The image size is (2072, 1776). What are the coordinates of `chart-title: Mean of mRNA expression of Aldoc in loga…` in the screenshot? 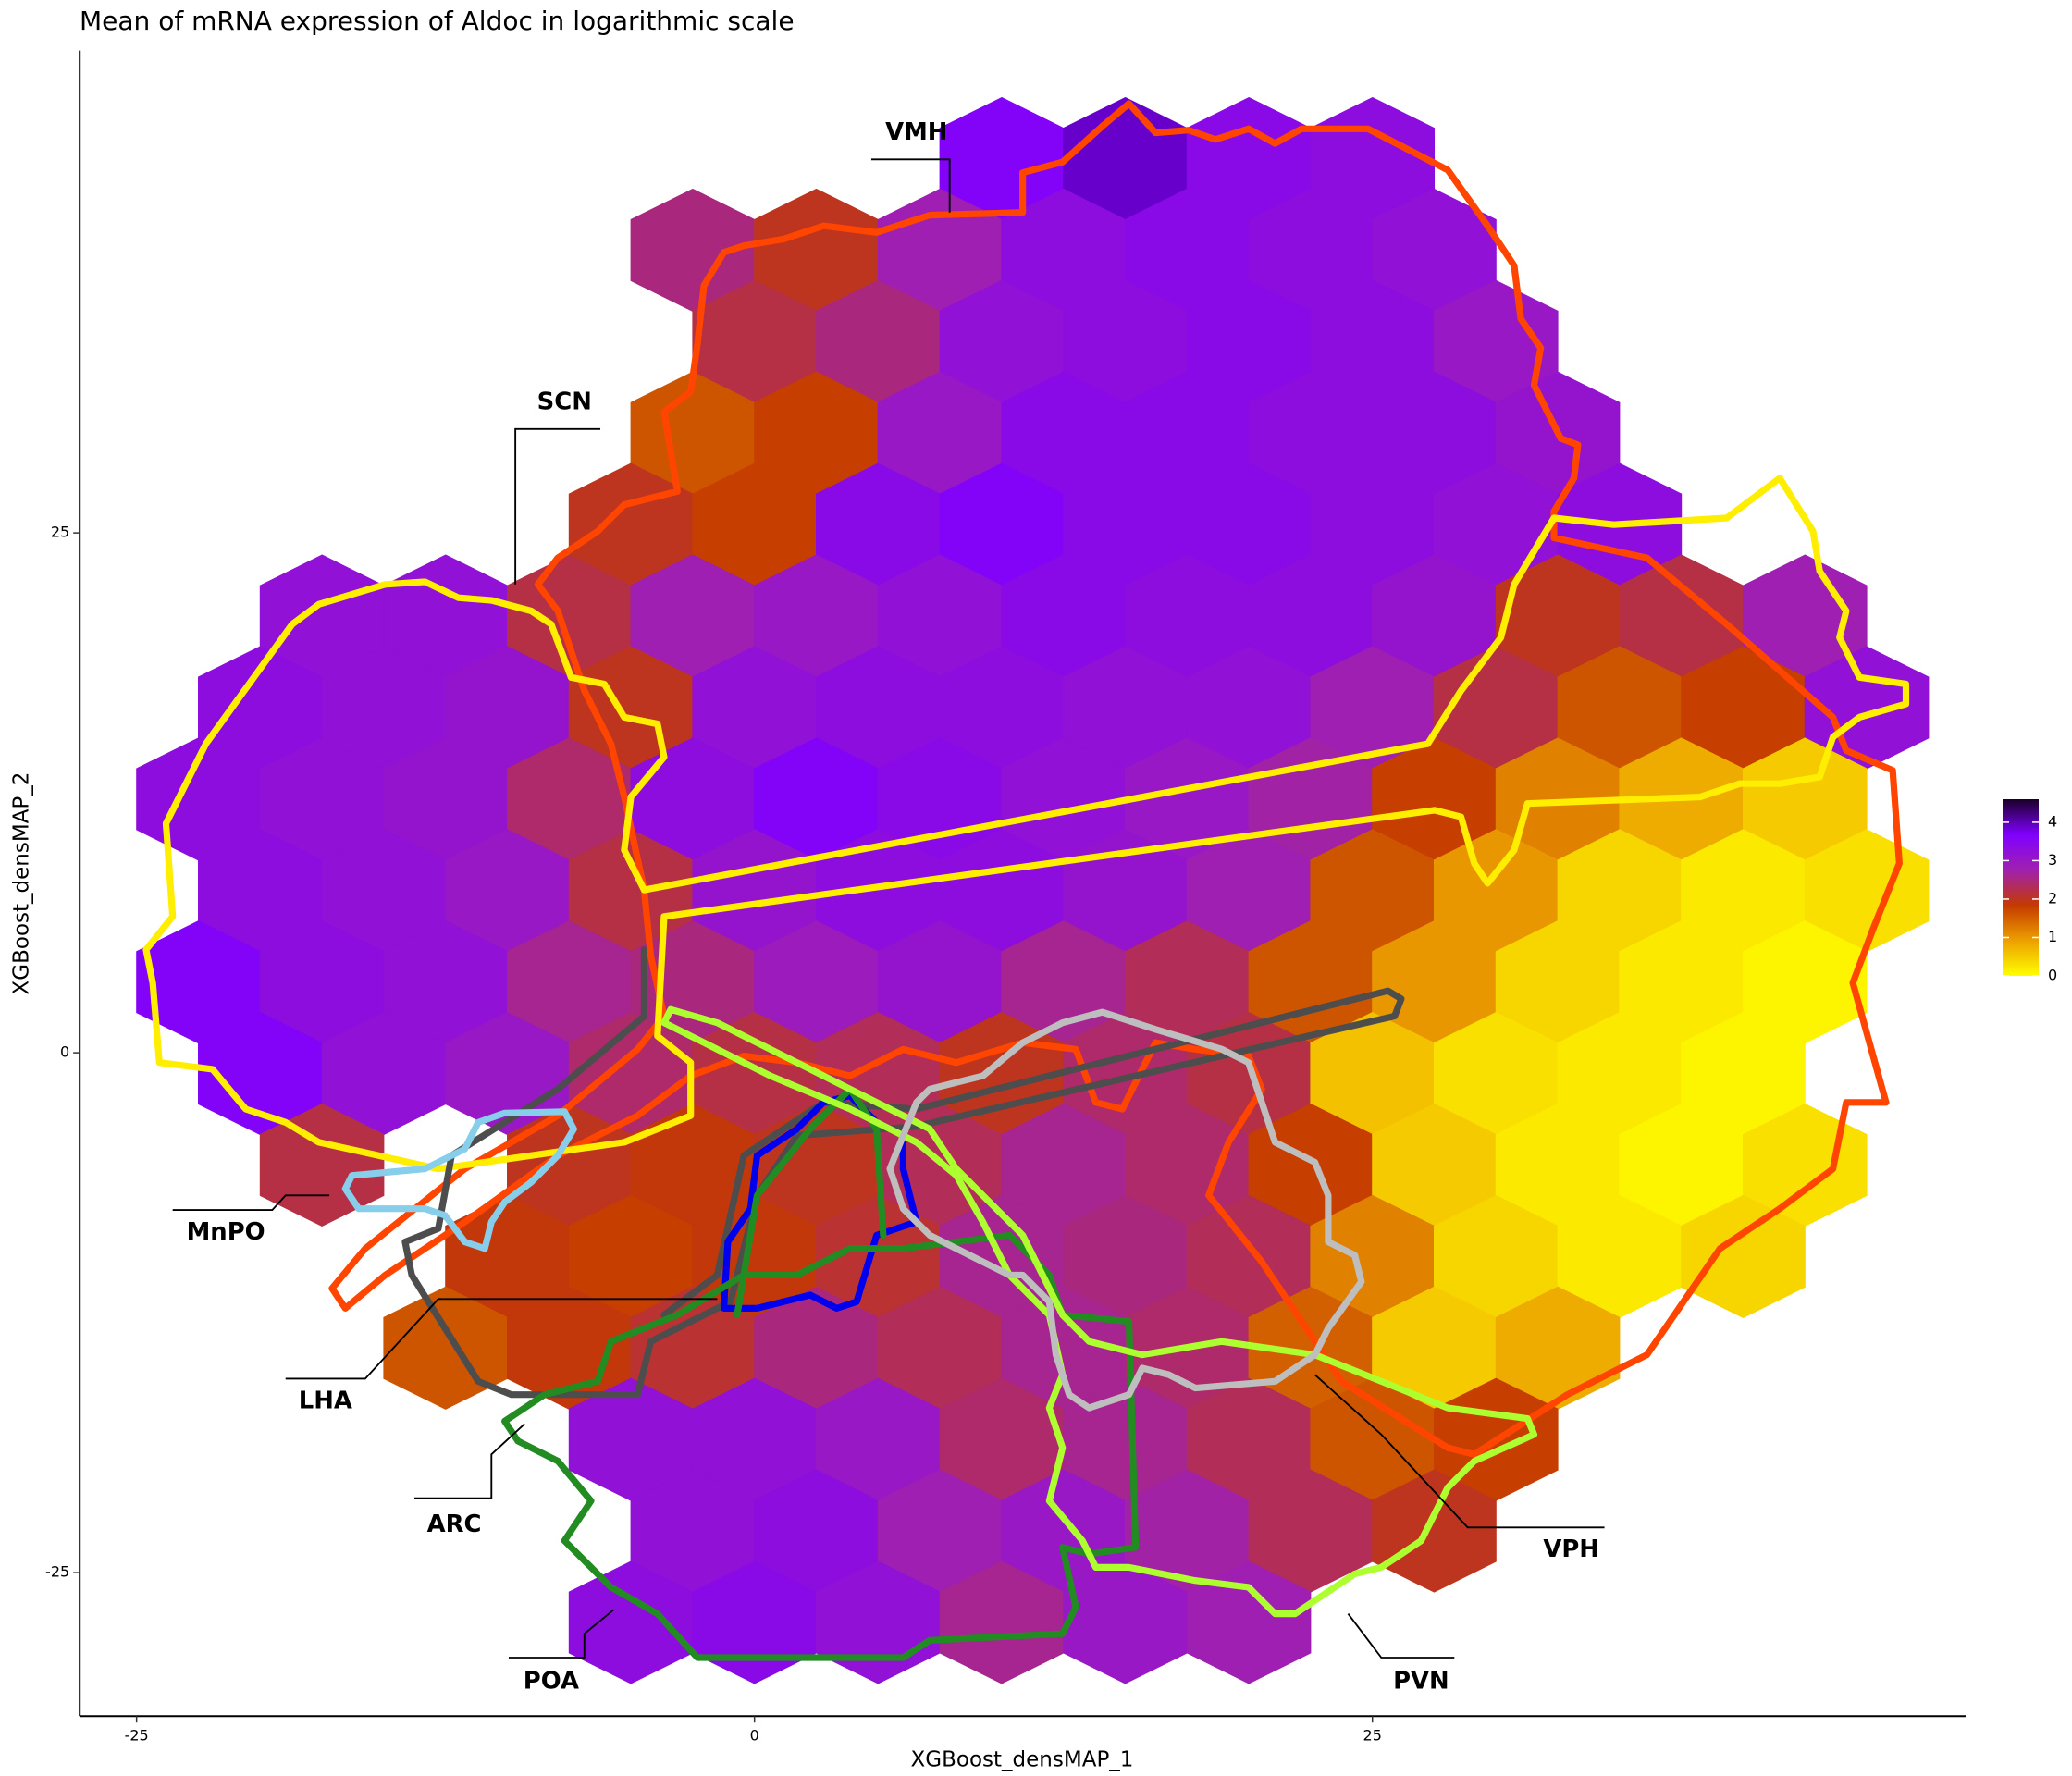 It's located at (438, 21).